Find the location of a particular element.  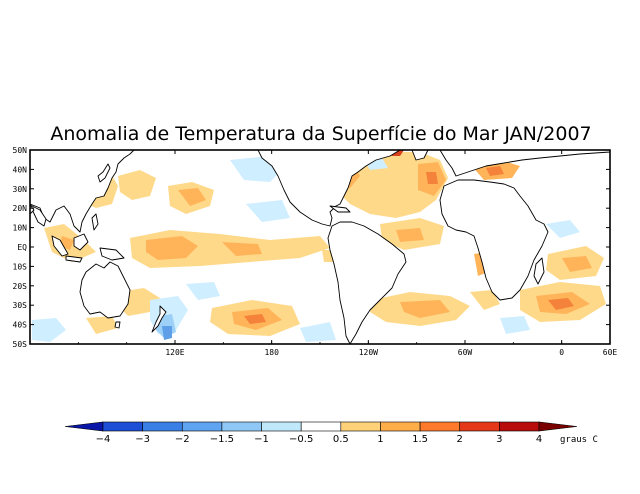

colorbar-label: 3 is located at coordinates (499, 439).